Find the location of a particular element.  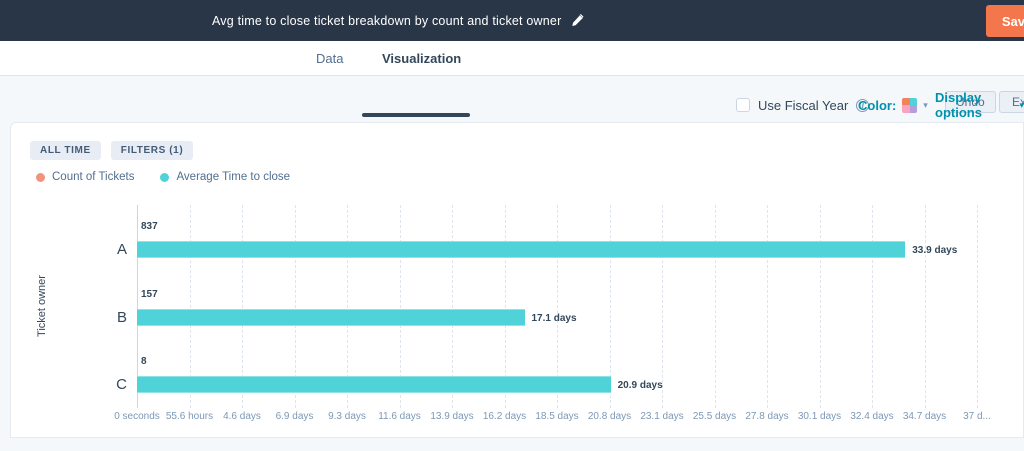

x-axis-tick-label: 55.6 hours is located at coordinates (189, 416).